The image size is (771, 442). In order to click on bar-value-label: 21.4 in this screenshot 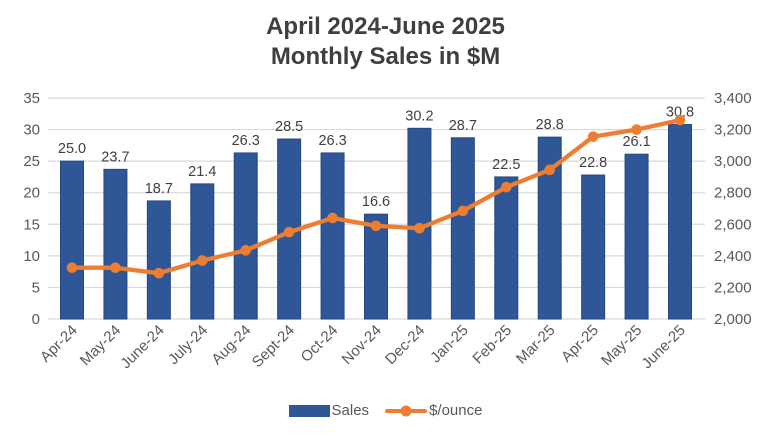, I will do `click(202, 172)`.